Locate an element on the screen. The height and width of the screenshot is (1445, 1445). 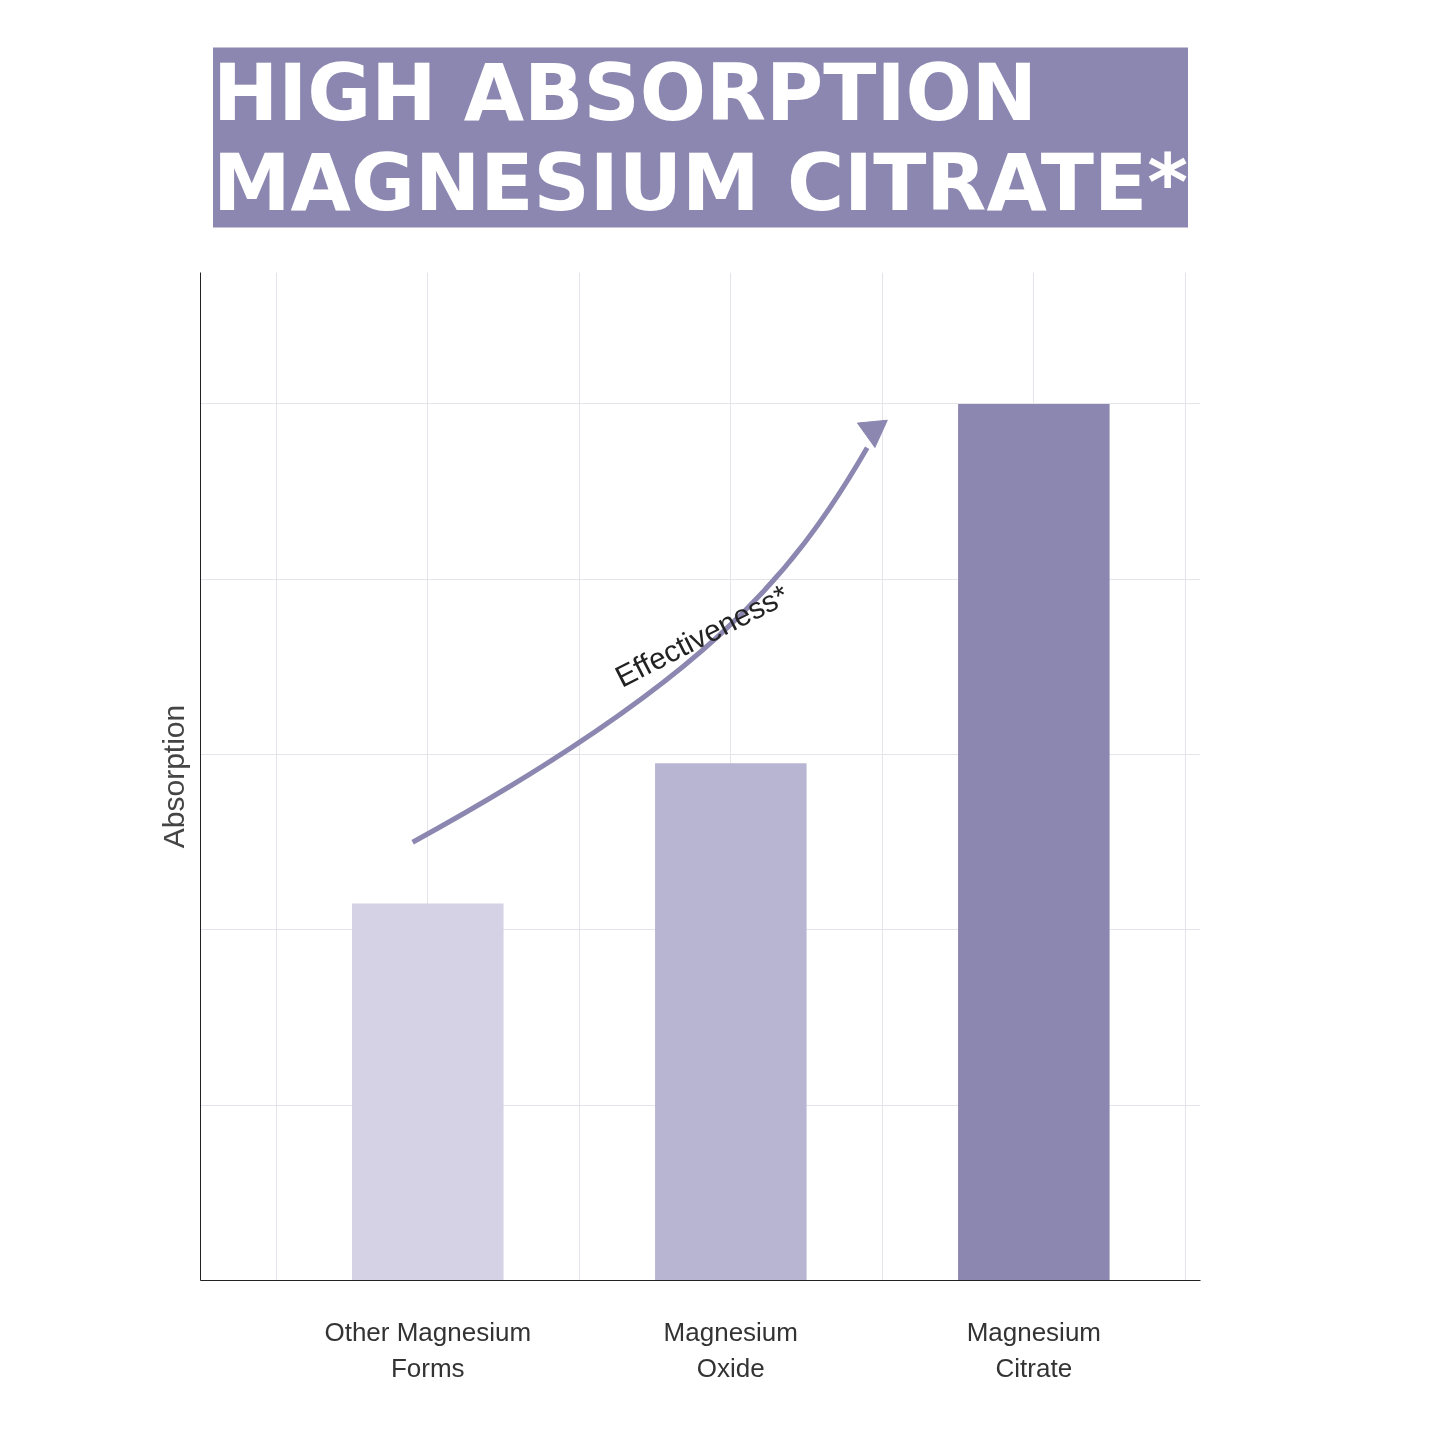
x-tick-label: Other Magnesium Forms is located at coordinates (428, 1349).